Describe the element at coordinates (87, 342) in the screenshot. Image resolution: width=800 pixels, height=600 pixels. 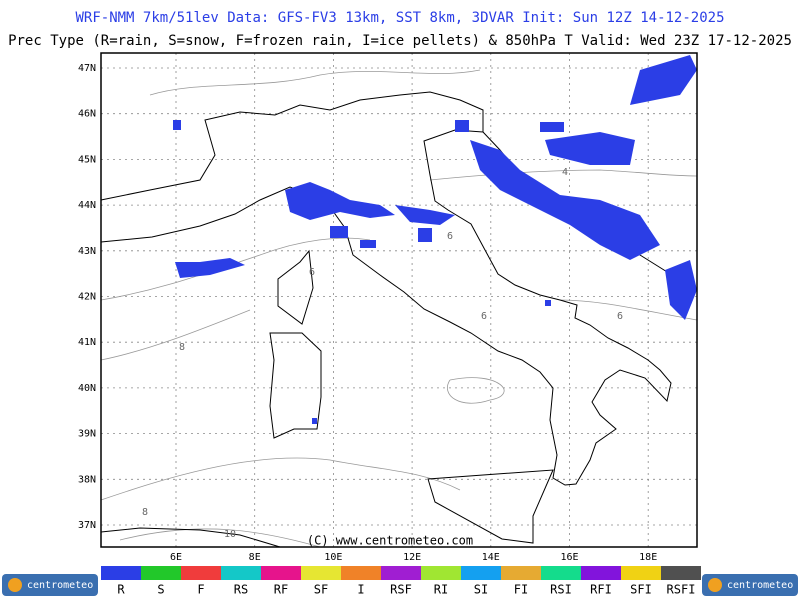
I see `lat-label: 41N` at that location.